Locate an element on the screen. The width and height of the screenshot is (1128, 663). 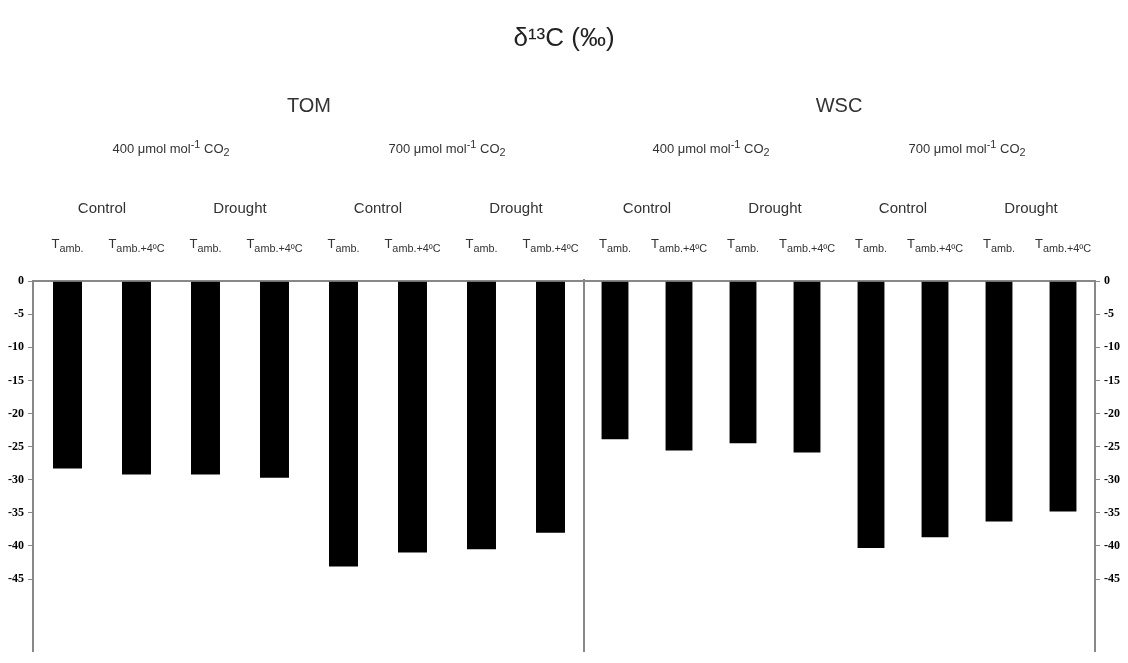
chart-subtitle: WSC is located at coordinates (839, 105).